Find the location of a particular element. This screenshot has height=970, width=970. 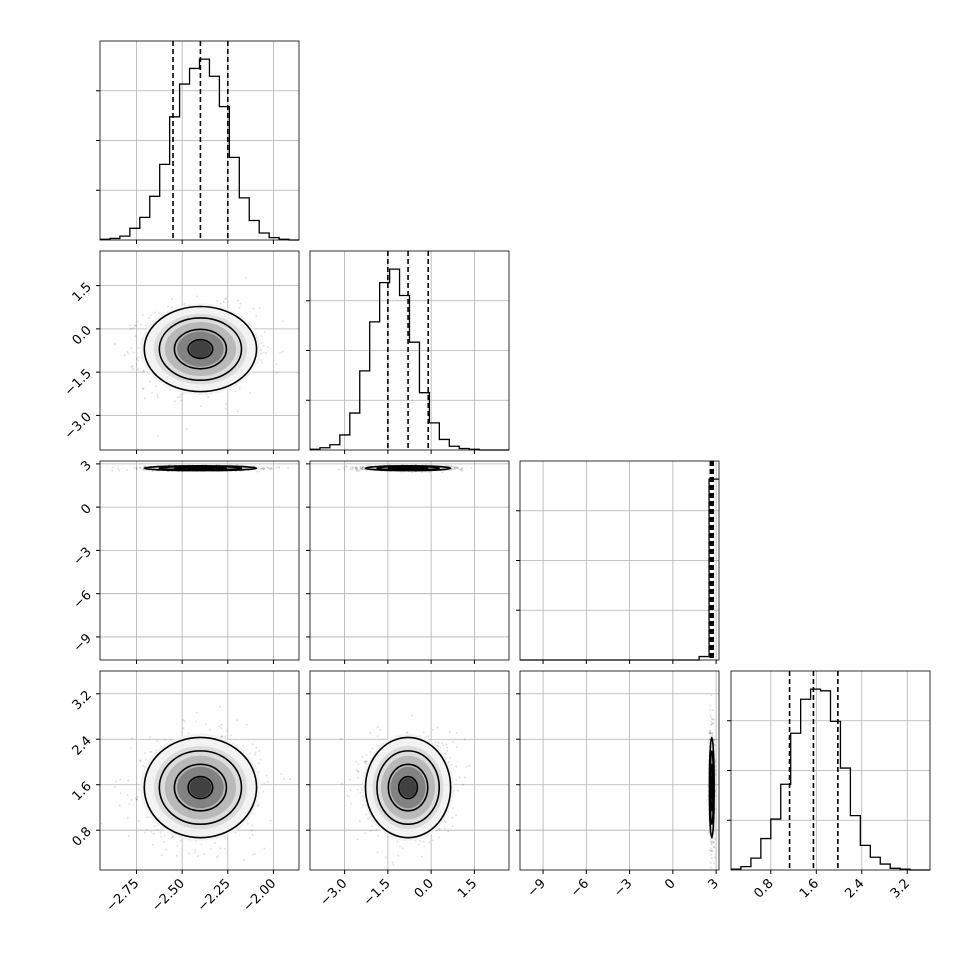

y-tick-label: −3 is located at coordinates (83, 557).